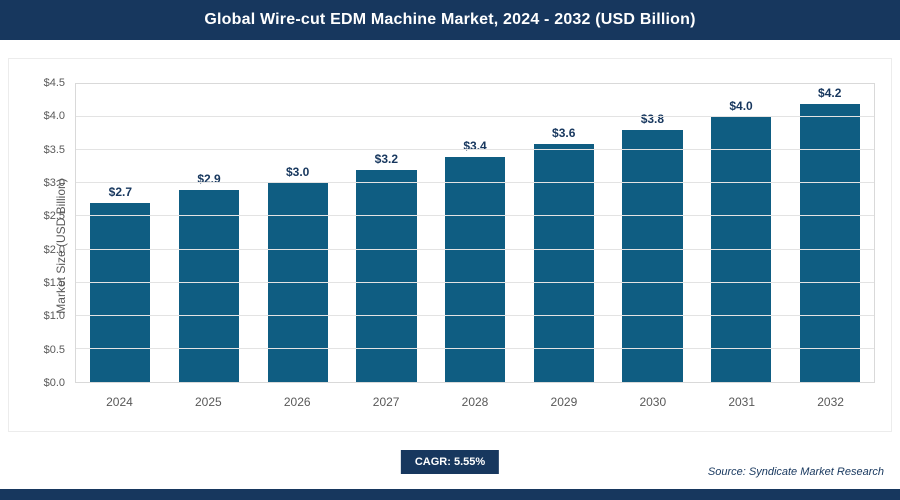 The height and width of the screenshot is (500, 900). Describe the element at coordinates (54, 283) in the screenshot. I see `y-tick-label: $1.5` at that location.